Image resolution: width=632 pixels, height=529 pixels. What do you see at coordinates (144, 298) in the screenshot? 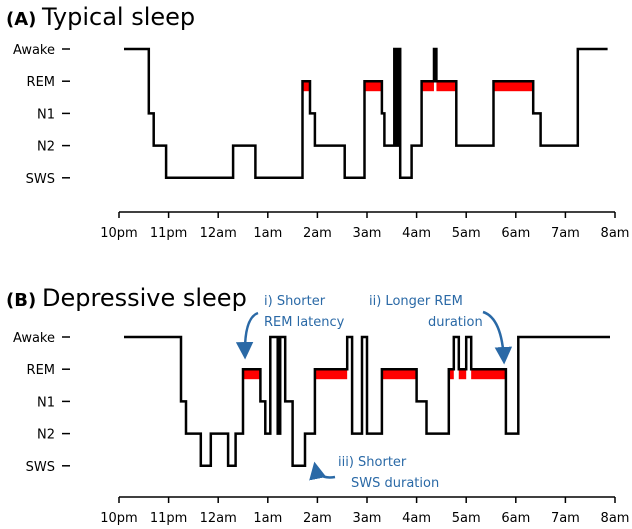
I see `panel-b-title: Depressive sleep` at bounding box center [144, 298].